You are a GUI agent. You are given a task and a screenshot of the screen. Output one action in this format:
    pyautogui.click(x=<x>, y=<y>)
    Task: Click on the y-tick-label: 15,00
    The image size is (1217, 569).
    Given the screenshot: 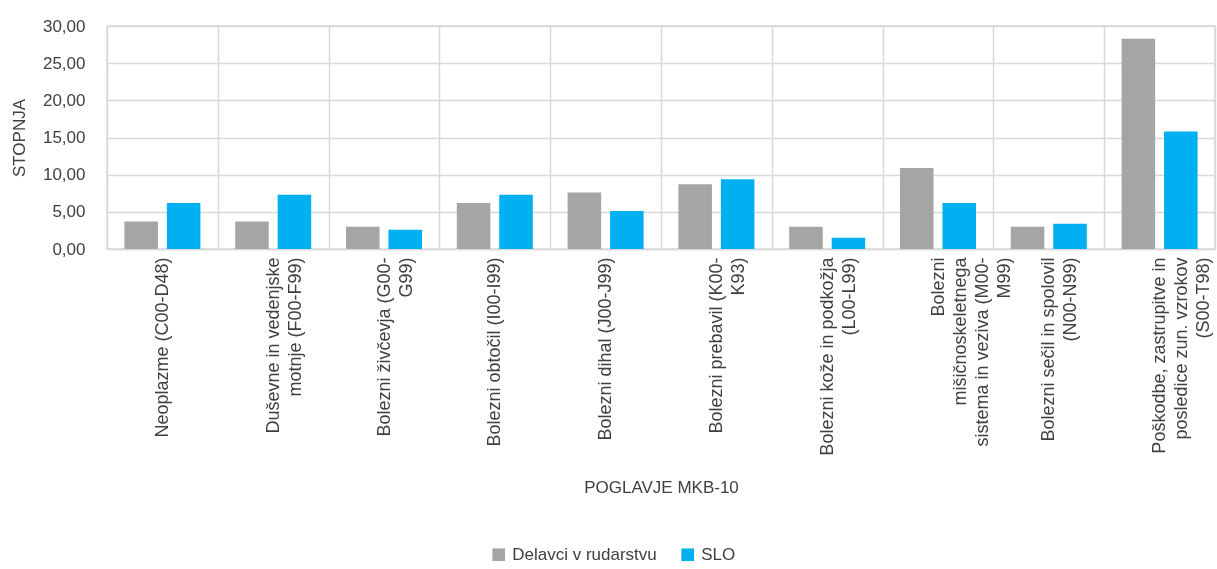 What is the action you would take?
    pyautogui.click(x=64, y=137)
    